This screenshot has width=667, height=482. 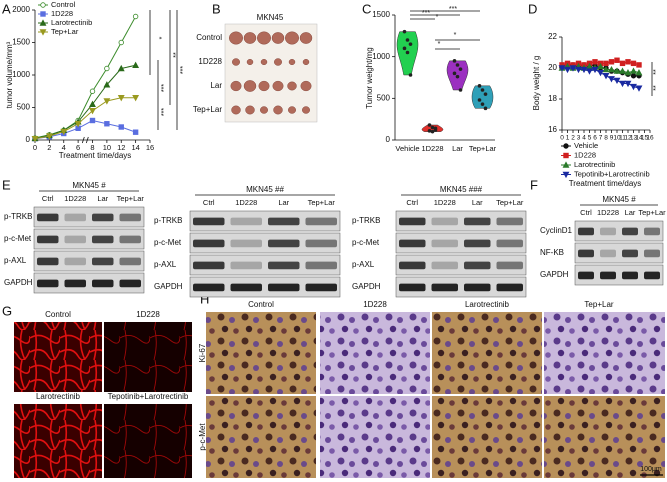 What do you see at coordinates (18, 216) in the screenshot?
I see `blot-row-label: p-TRKB` at bounding box center [18, 216].